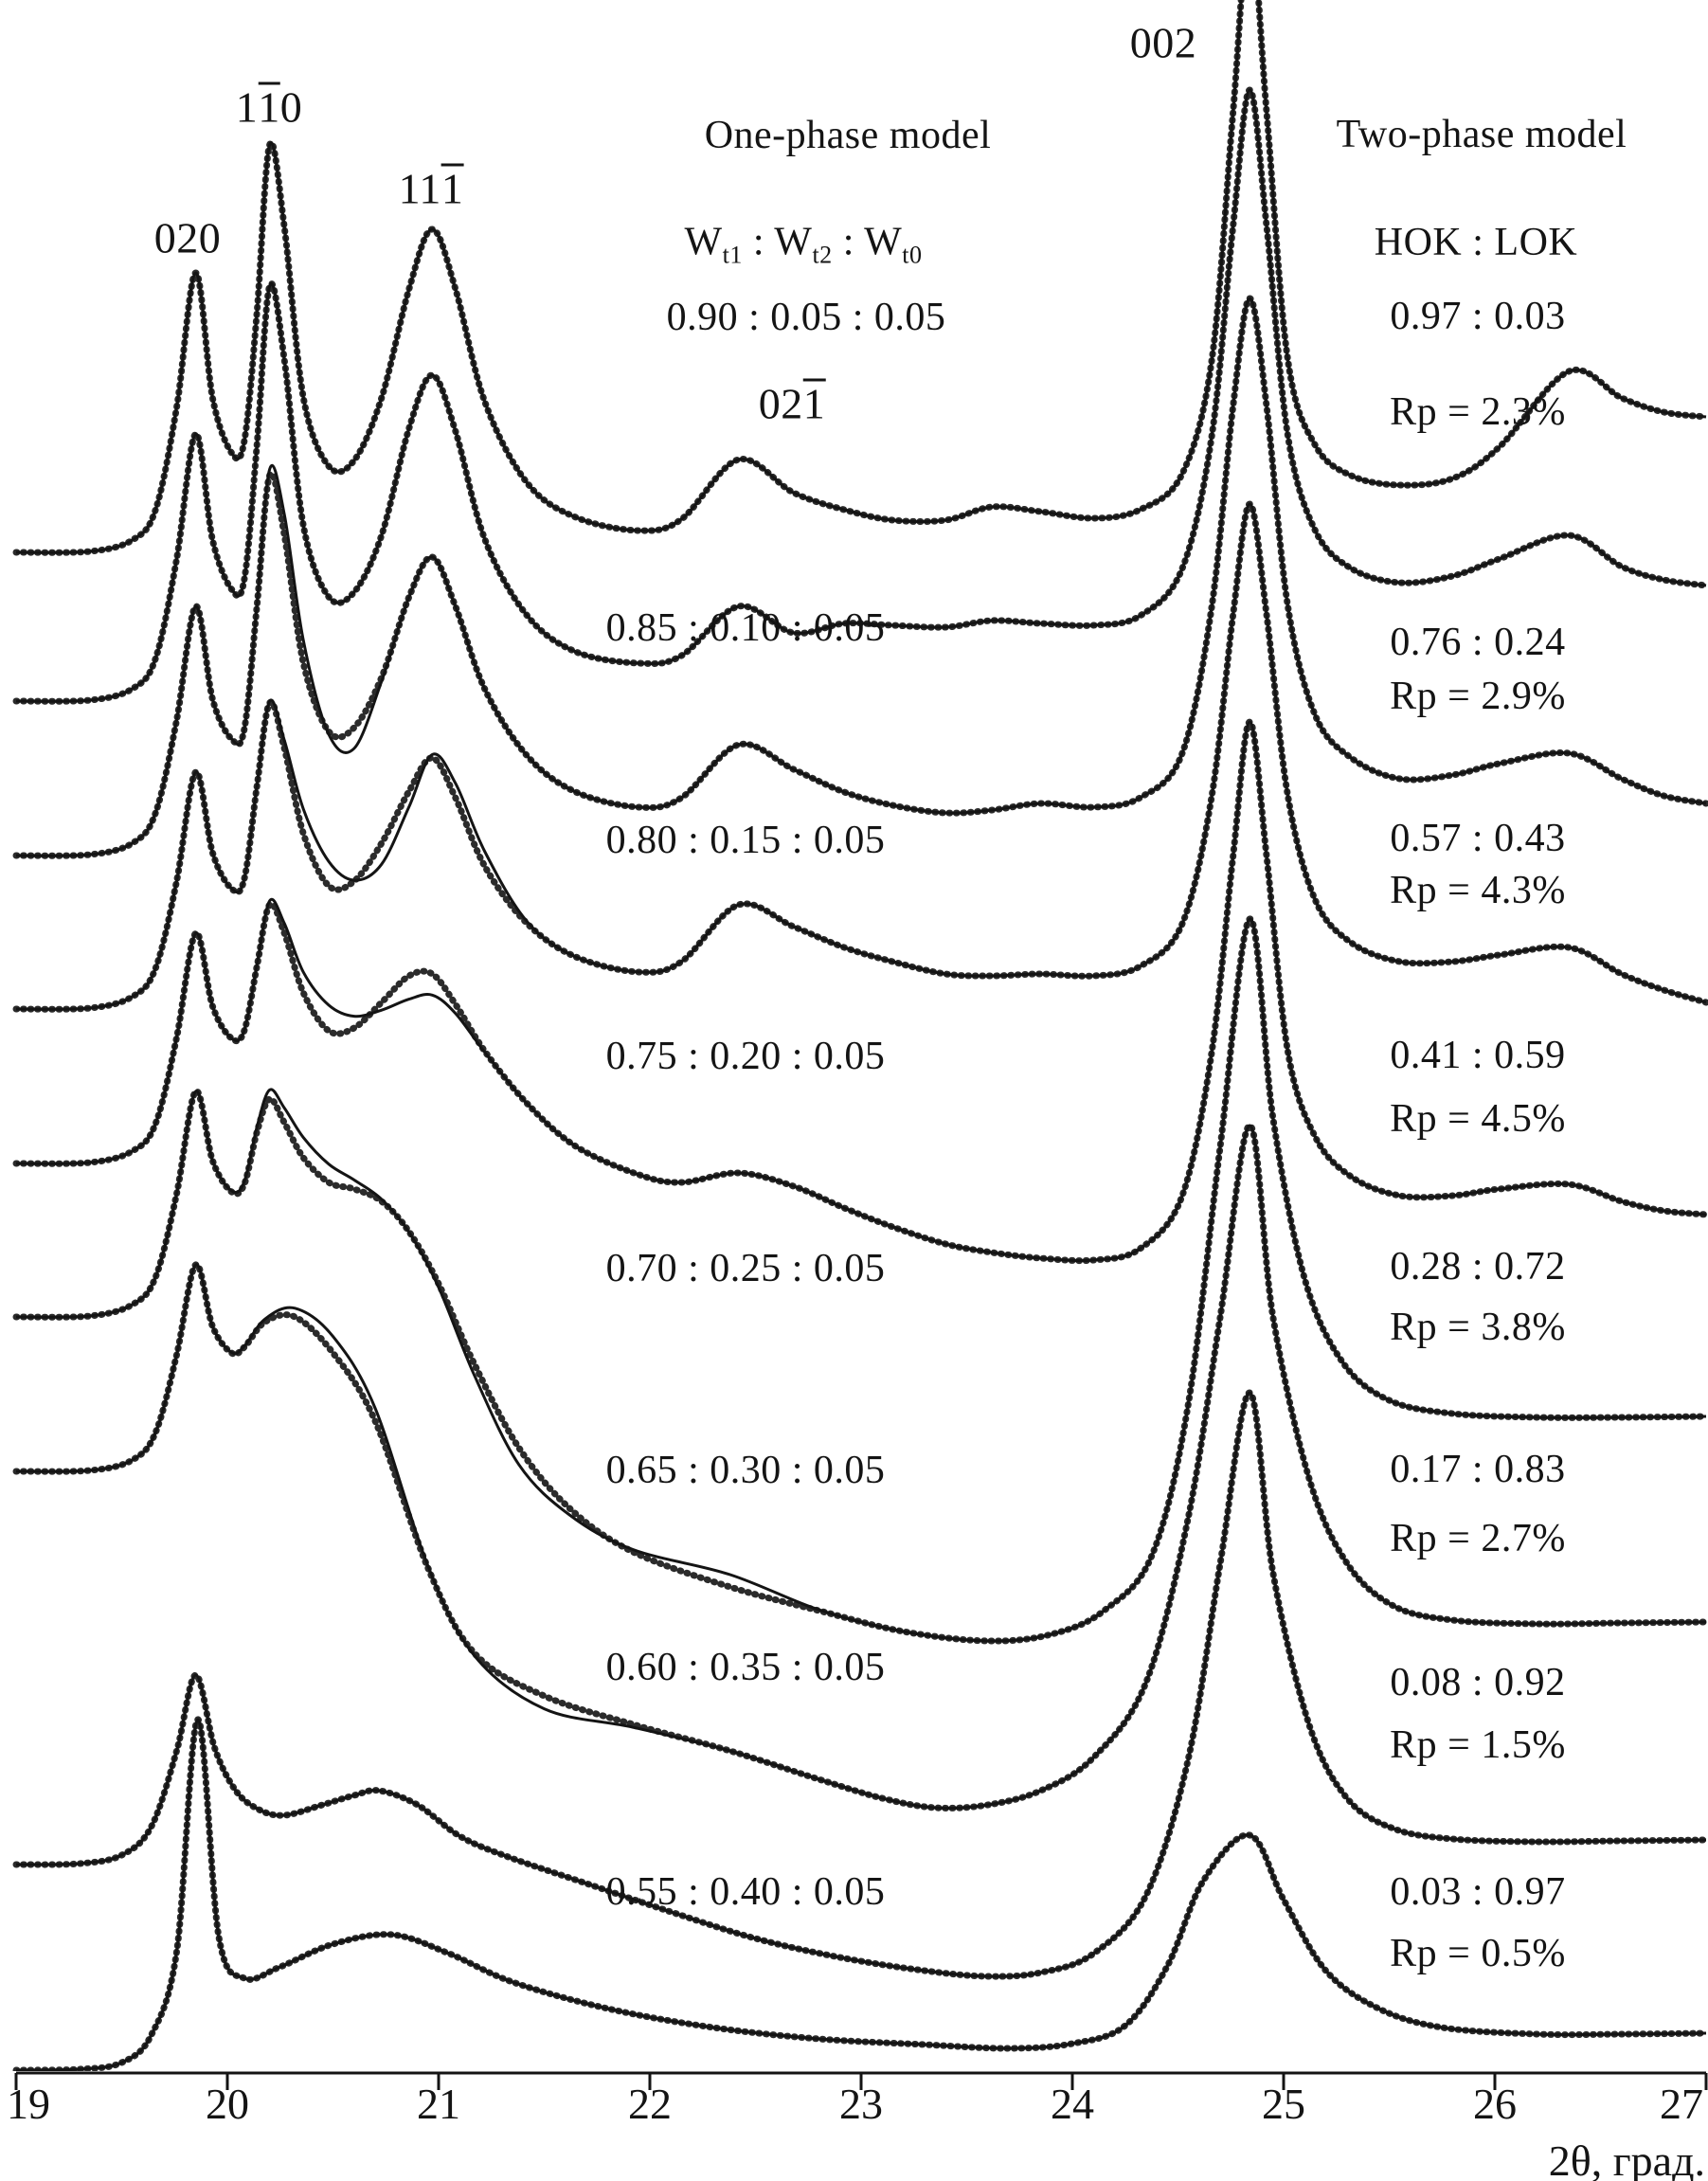  I want to click on x-axis-unit-label: 2θ, град., so click(1627, 2159).